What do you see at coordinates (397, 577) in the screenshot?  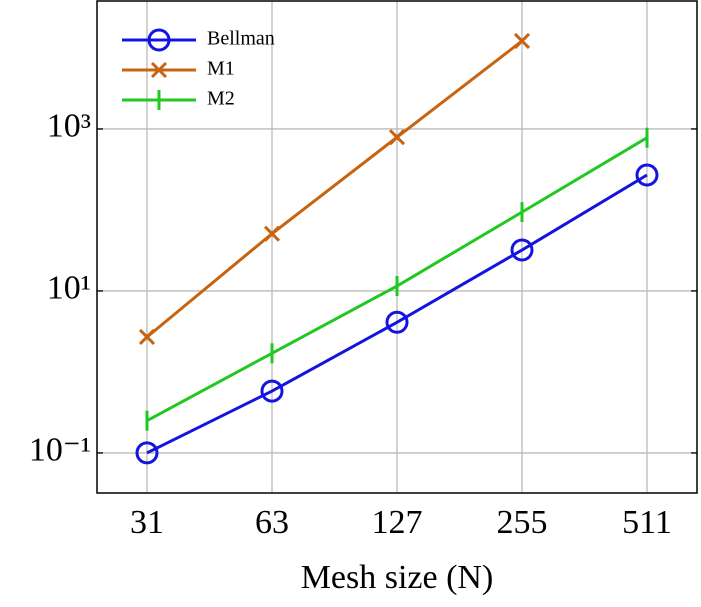 I see `x-axis-label: Mesh size (N)` at bounding box center [397, 577].